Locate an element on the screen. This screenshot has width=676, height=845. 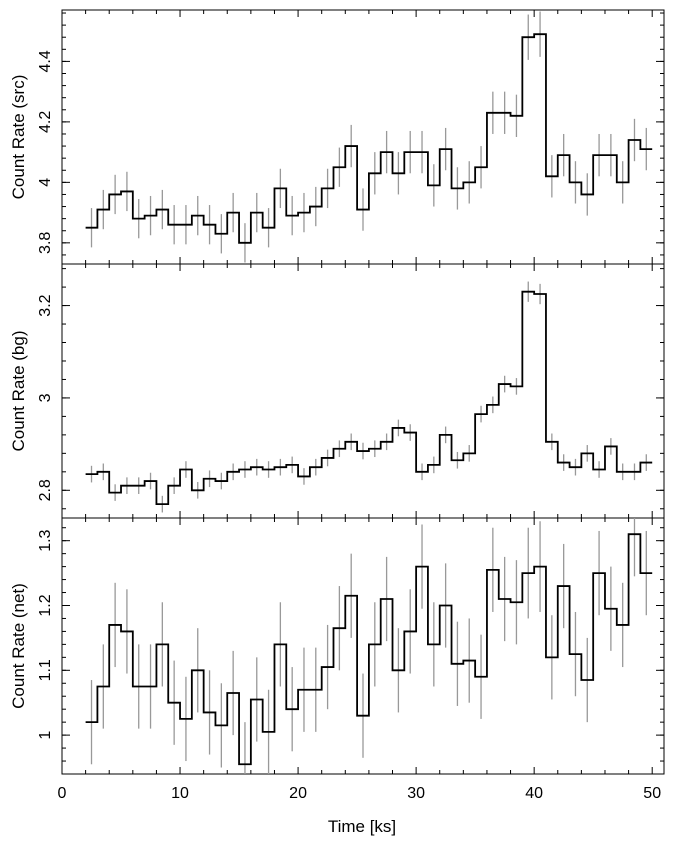
y-tick-label: 4.4 is located at coordinates (45, 61).